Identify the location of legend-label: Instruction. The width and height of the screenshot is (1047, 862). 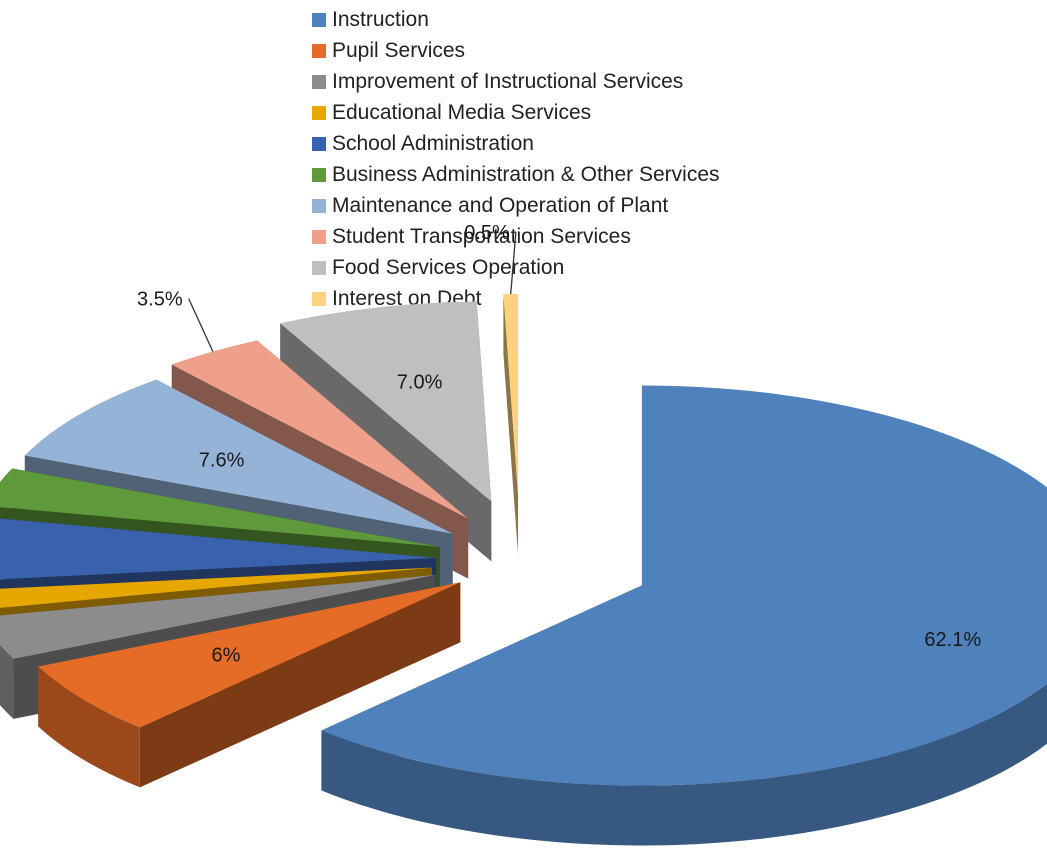
(380, 19).